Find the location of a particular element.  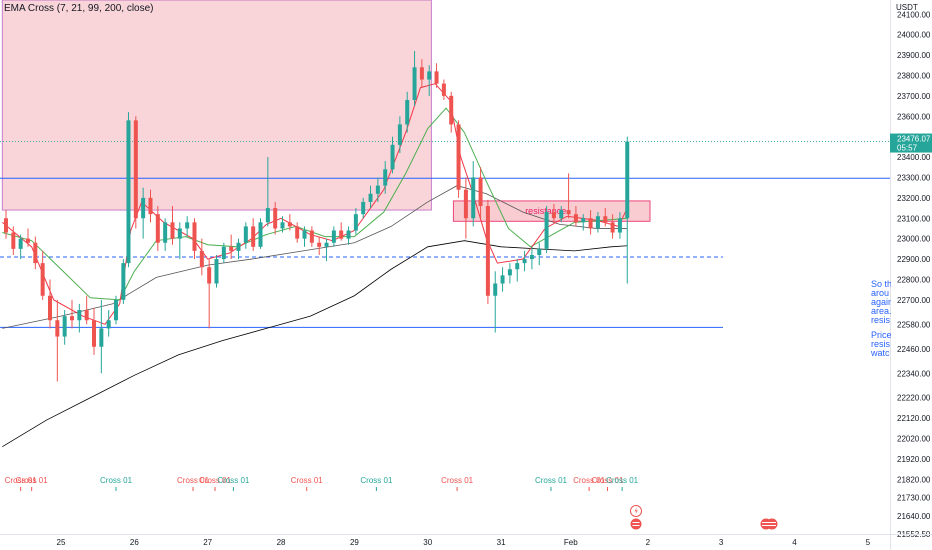

price-tick-label: 23900.00 is located at coordinates (914, 55).